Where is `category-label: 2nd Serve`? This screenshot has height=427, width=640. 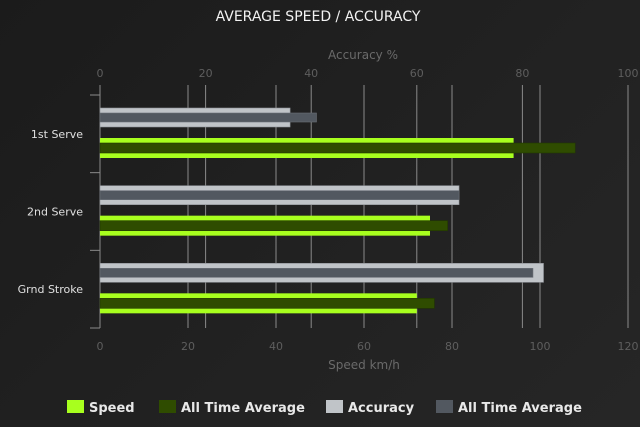 category-label: 2nd Serve is located at coordinates (55, 212).